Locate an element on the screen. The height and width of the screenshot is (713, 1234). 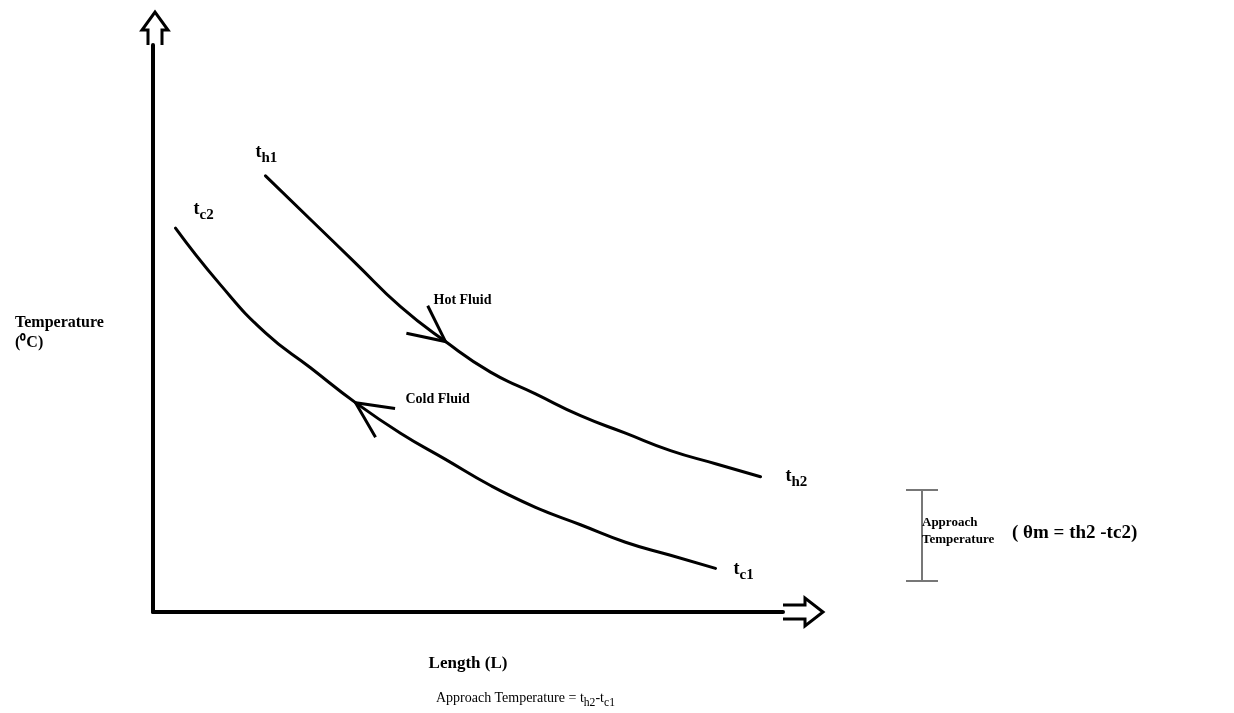
series-label: Hot Fluid is located at coordinates (462, 299).